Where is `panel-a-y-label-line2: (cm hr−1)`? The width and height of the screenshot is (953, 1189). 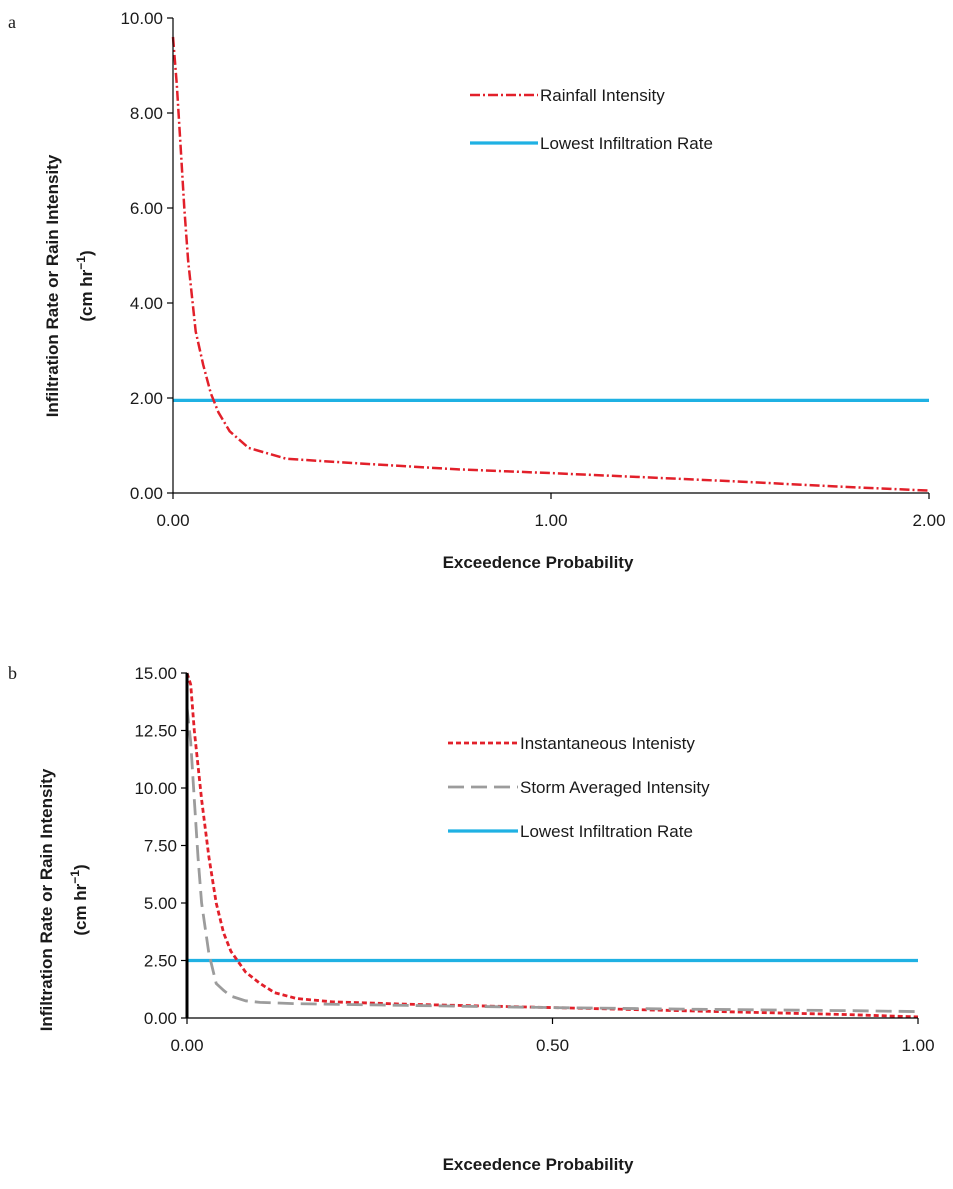
panel-a-y-label-line2: (cm hr−1) is located at coordinates (85, 285).